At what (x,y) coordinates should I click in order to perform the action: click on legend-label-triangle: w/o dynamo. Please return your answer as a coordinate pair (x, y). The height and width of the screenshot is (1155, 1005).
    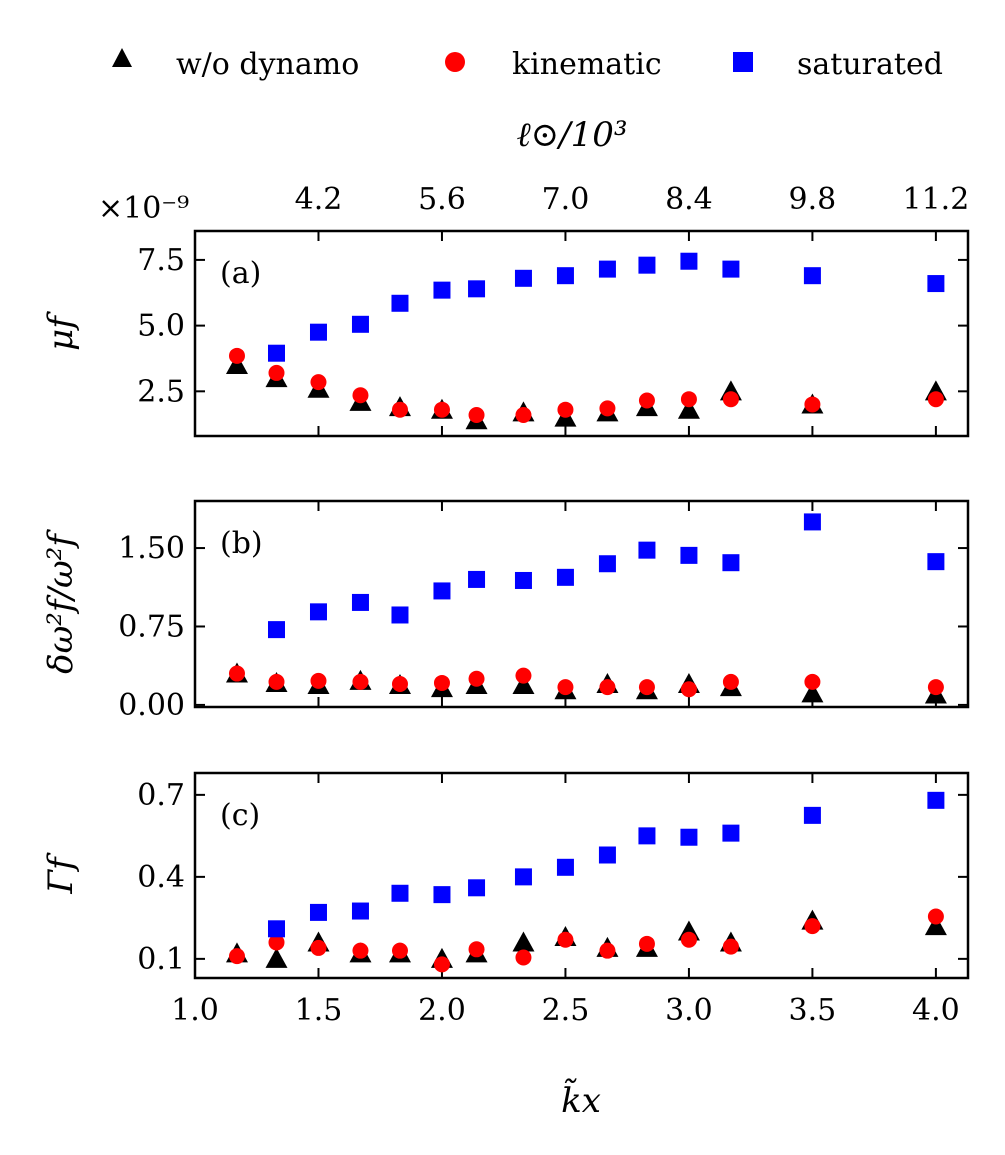
    Looking at the image, I should click on (267, 64).